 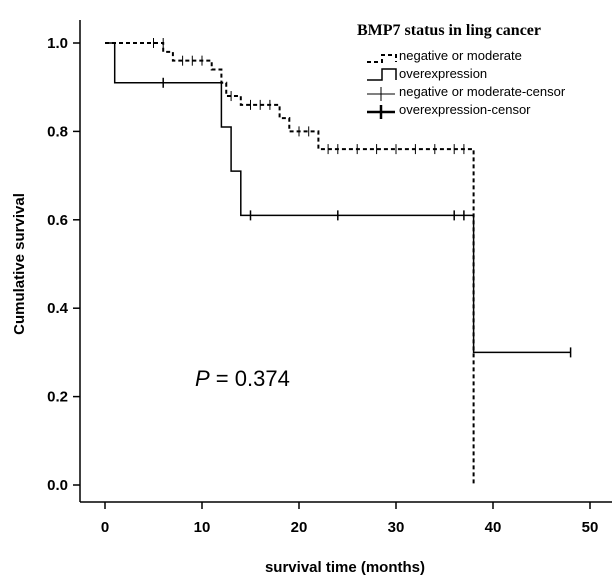 I want to click on legend-label: overexpression, so click(x=443, y=73).